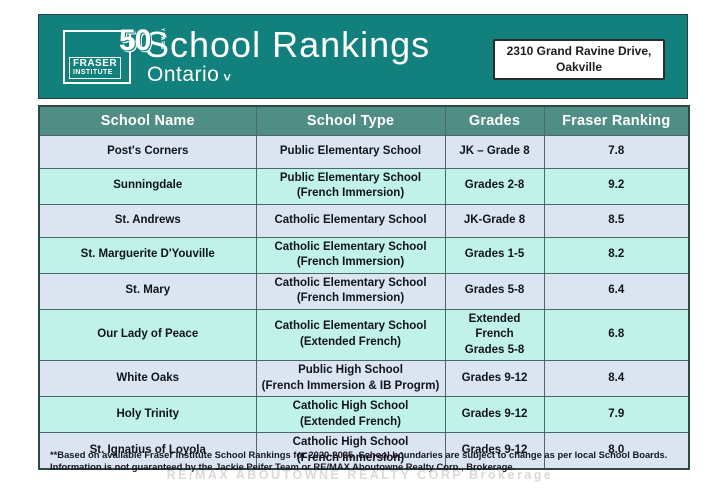 Image resolution: width=720 pixels, height=499 pixels. Describe the element at coordinates (114, 54) in the screenshot. I see `fraser-institute-logo: FRASER INSTITUTE 50 YEARS` at that location.